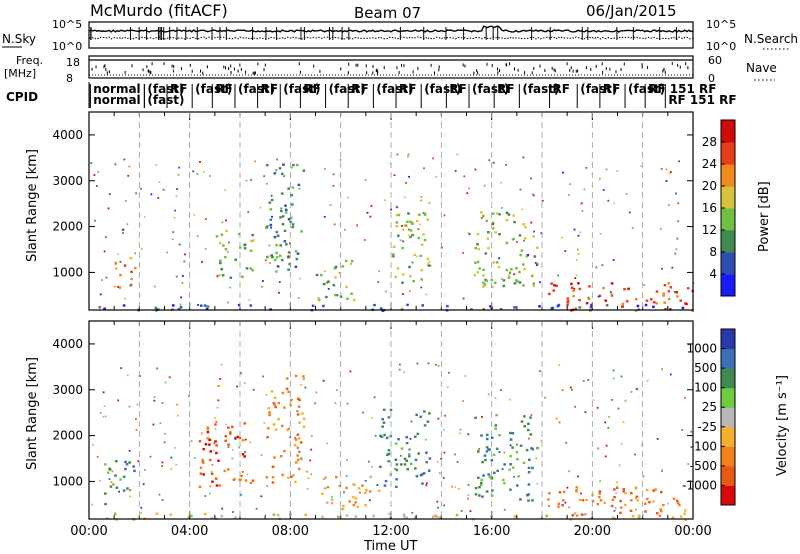 The height and width of the screenshot is (554, 800). I want to click on cpid-label: CPID, so click(22, 97).